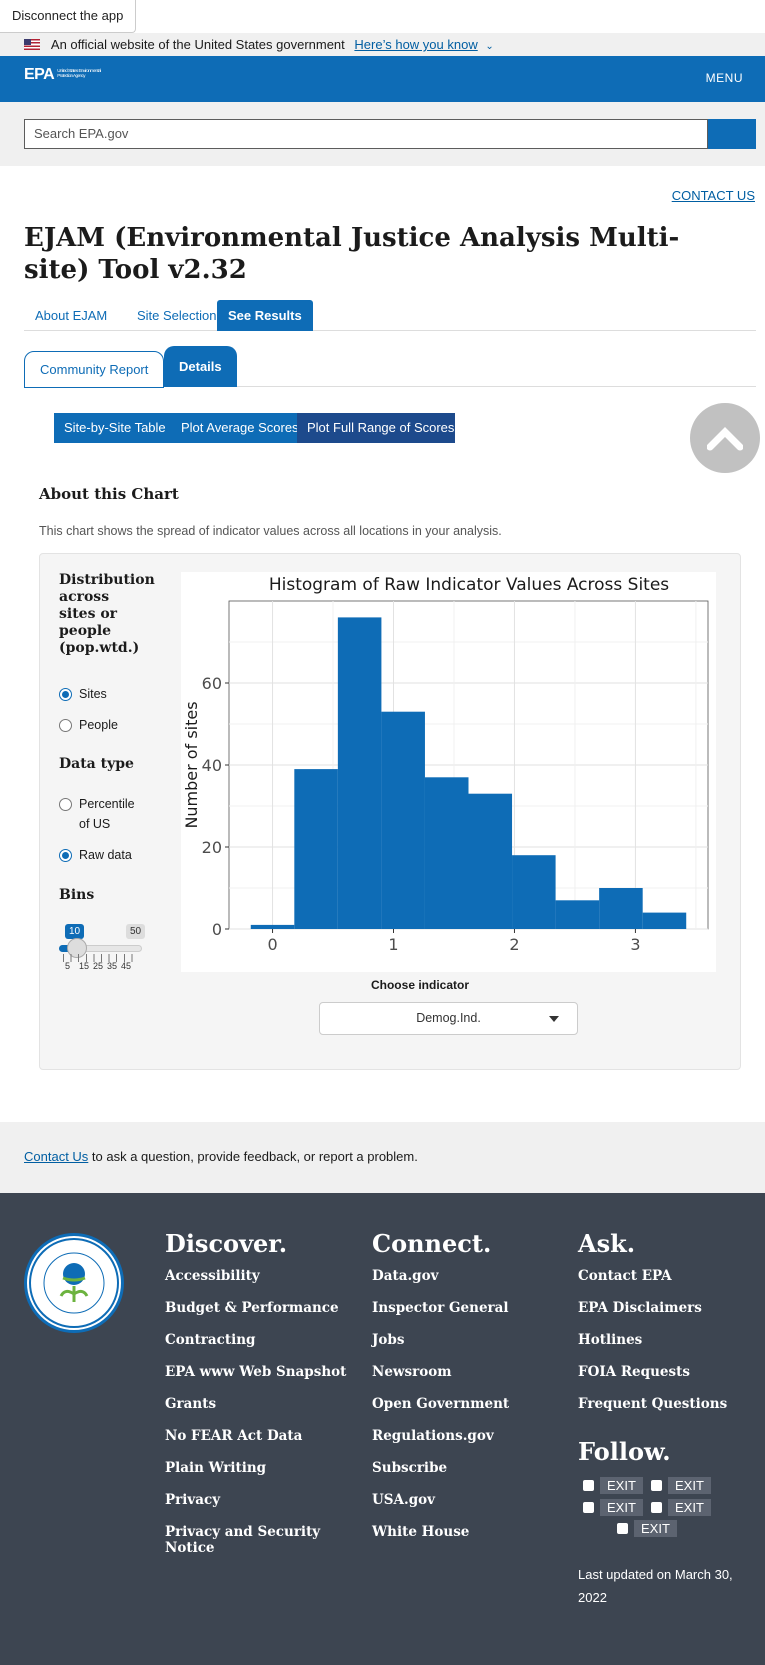  Describe the element at coordinates (112, 966) in the screenshot. I see `bins-tick-label: 35` at that location.